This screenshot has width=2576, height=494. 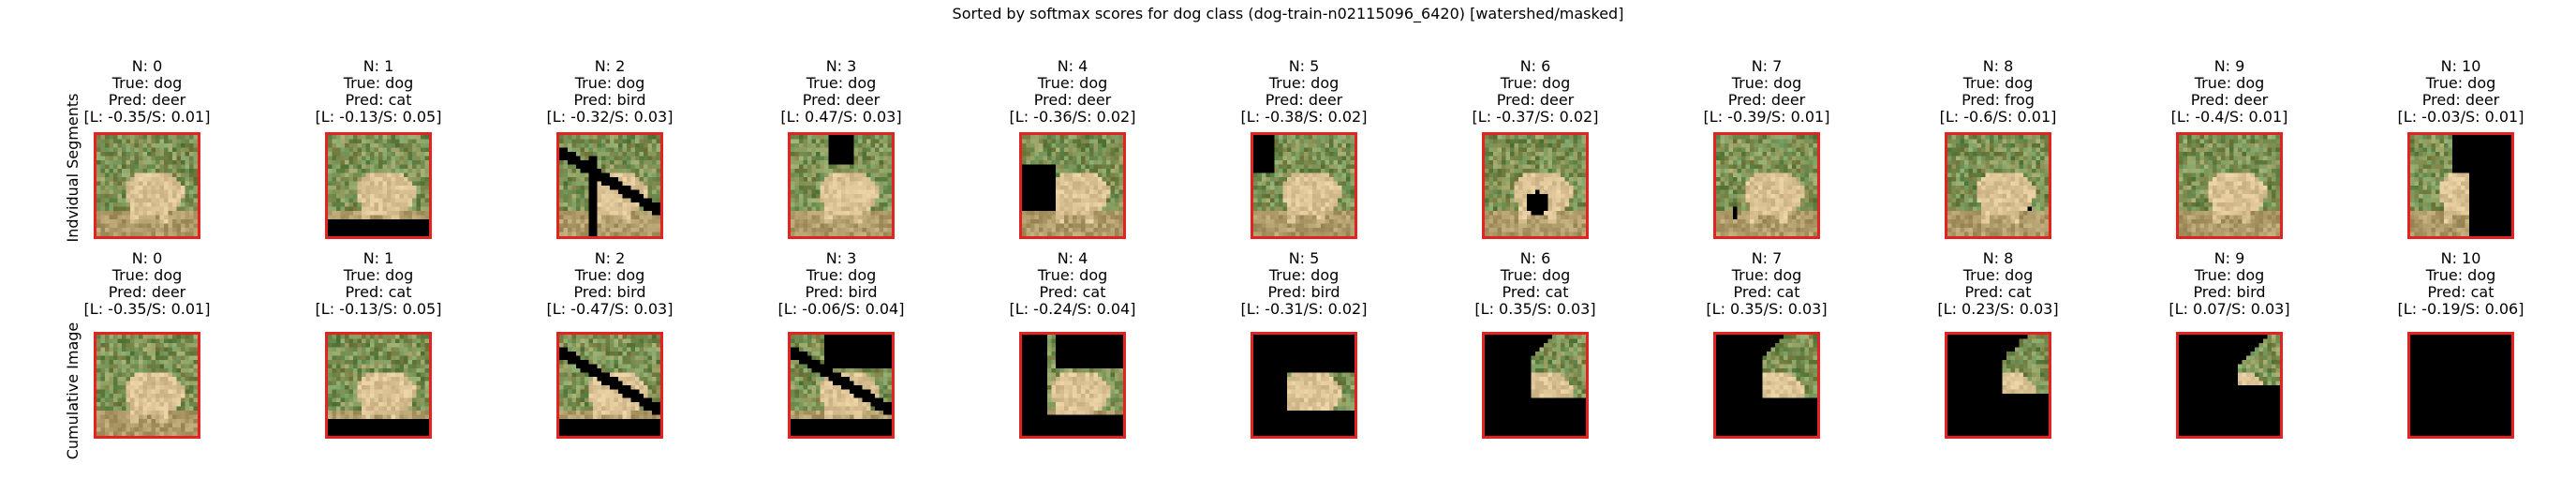 What do you see at coordinates (147, 309) in the screenshot?
I see `panel-scores-text: [L: -0.35/S: 0.01]` at bounding box center [147, 309].